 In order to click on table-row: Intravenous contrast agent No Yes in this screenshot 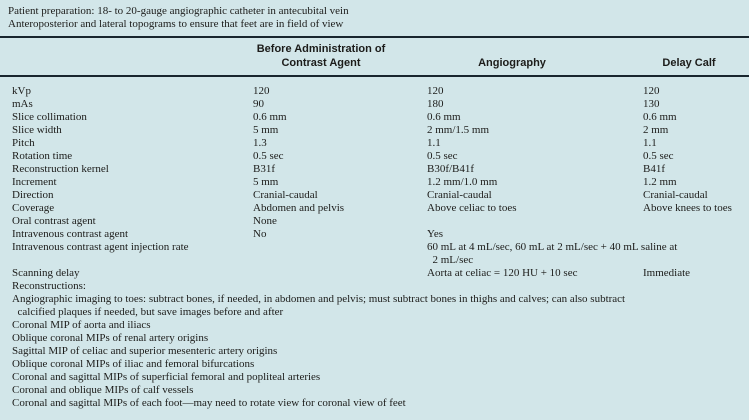, I will do `click(374, 234)`.